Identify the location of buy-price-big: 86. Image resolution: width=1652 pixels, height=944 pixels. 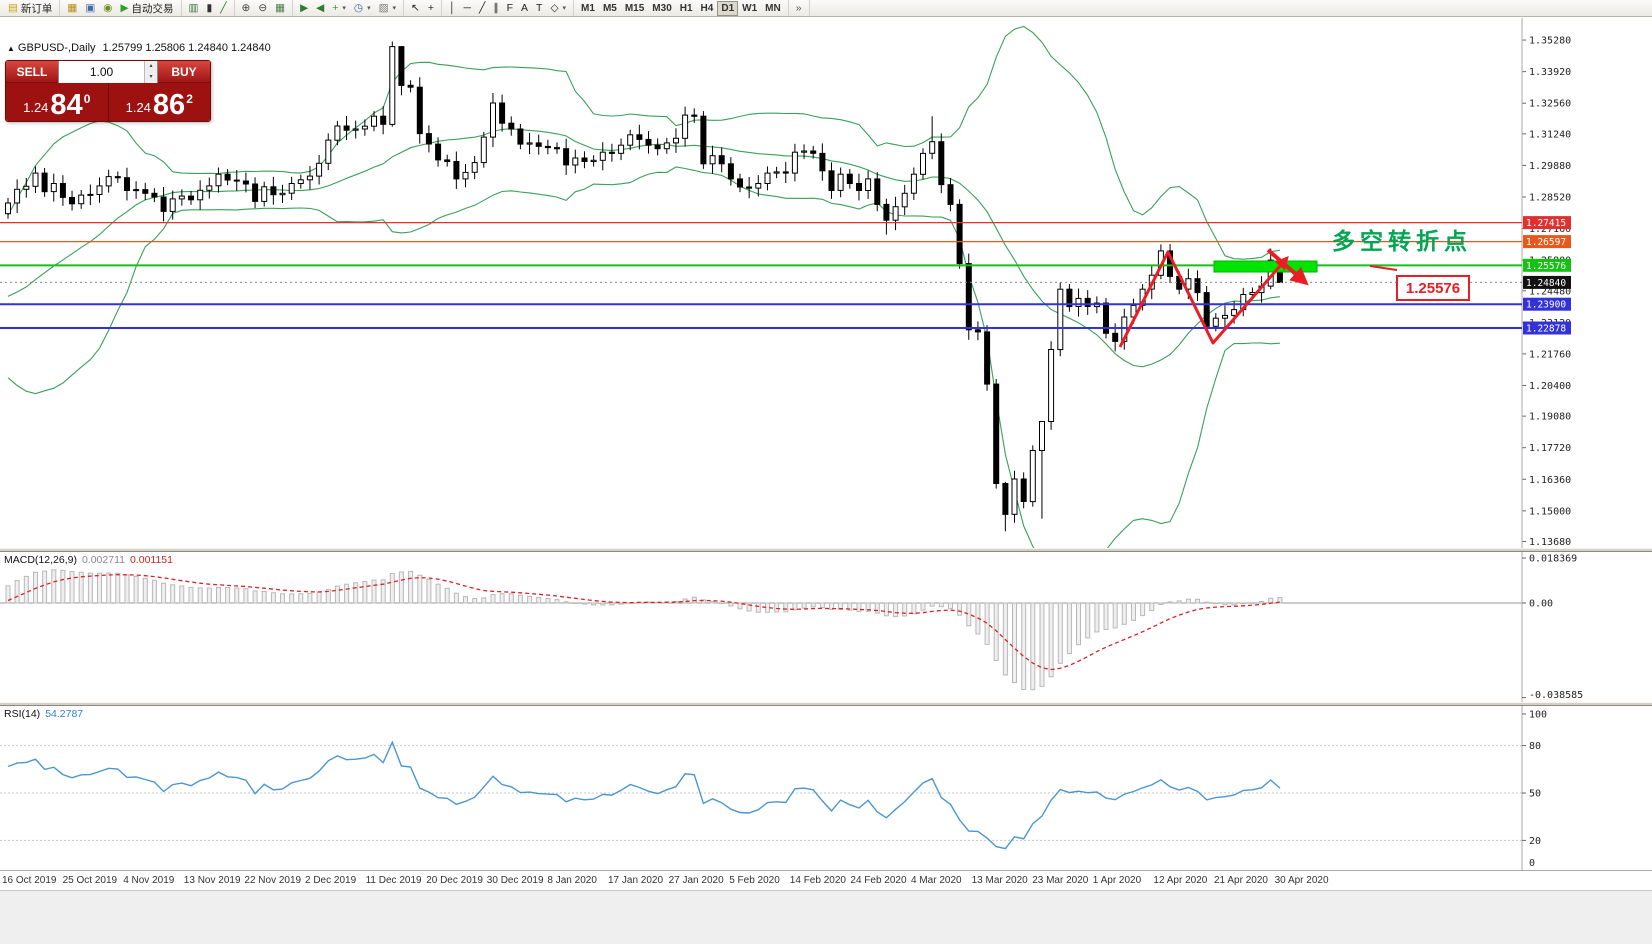
(169, 104).